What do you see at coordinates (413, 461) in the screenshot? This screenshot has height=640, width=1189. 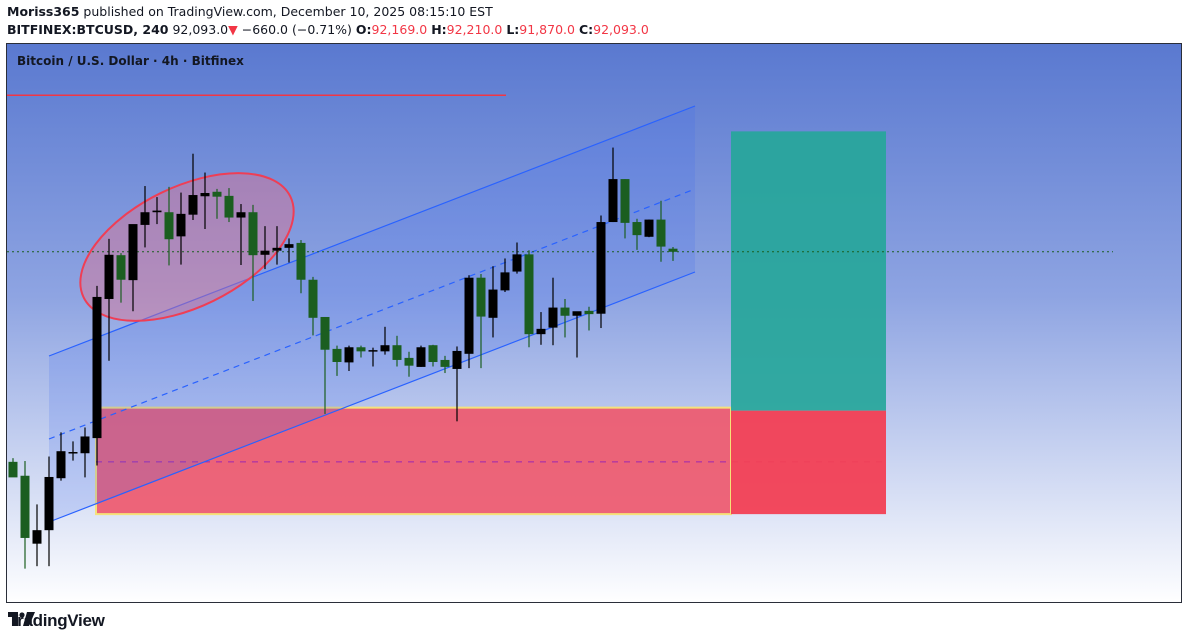 I see `demand-zone` at bounding box center [413, 461].